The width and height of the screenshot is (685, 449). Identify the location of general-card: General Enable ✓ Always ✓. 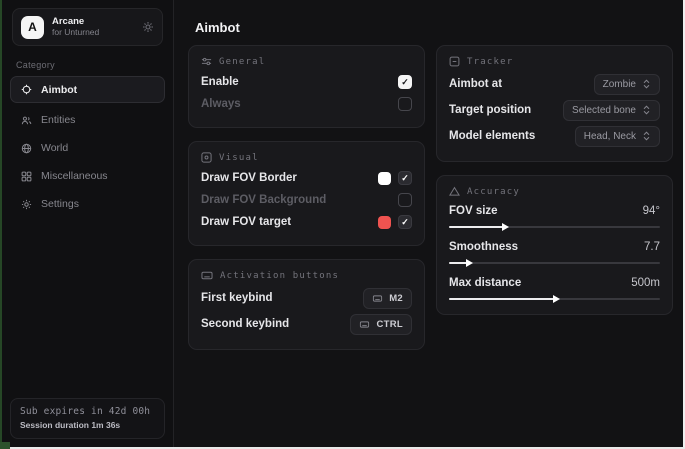
(306, 86).